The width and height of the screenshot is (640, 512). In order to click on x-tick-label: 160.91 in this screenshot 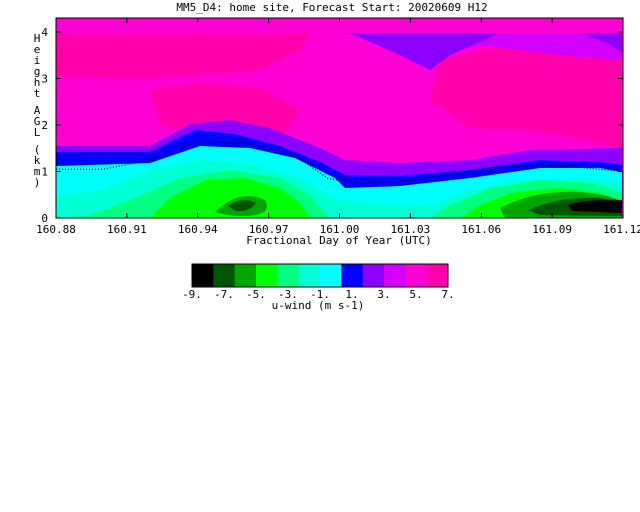, I will do `click(127, 229)`.